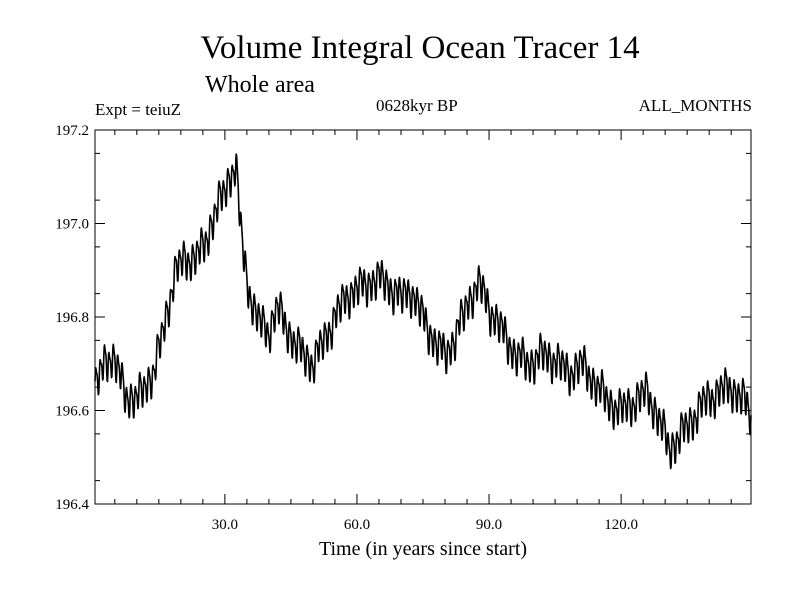 The height and width of the screenshot is (600, 800). I want to click on y-tick-label: 196.6, so click(72, 412).